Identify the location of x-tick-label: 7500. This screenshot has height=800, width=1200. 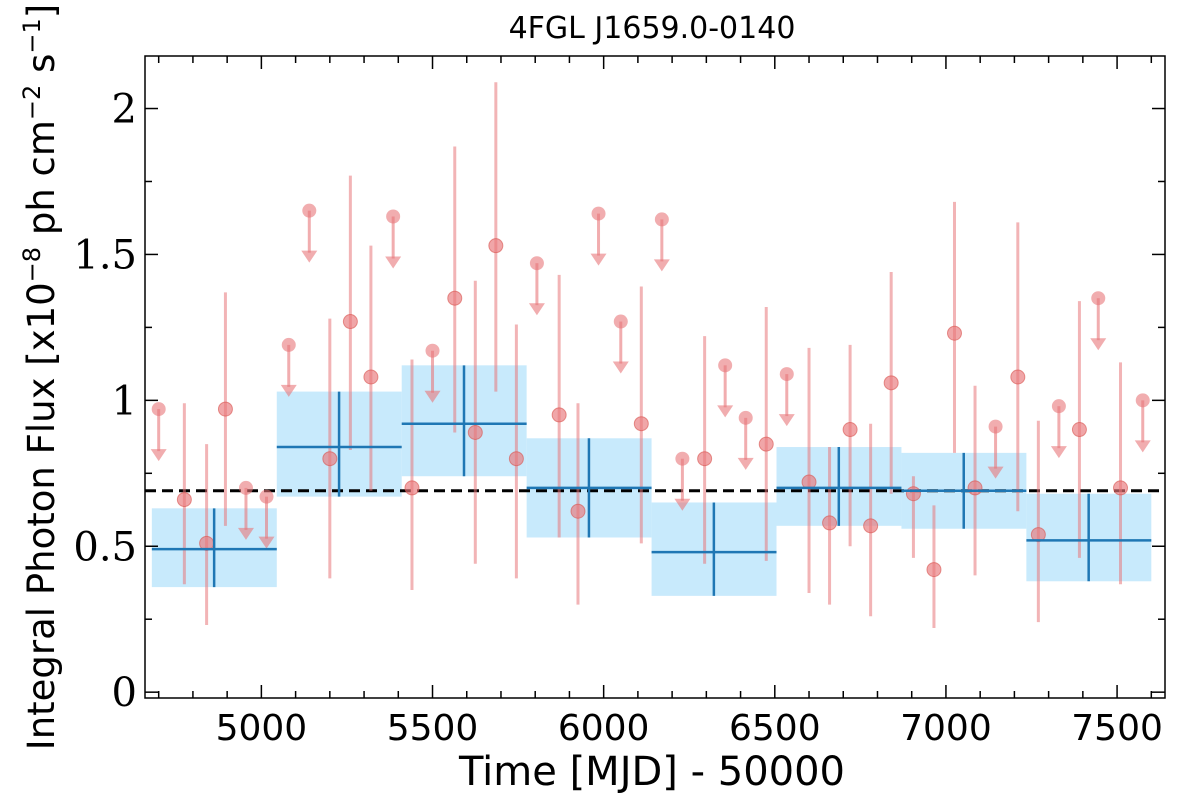
(1117, 728).